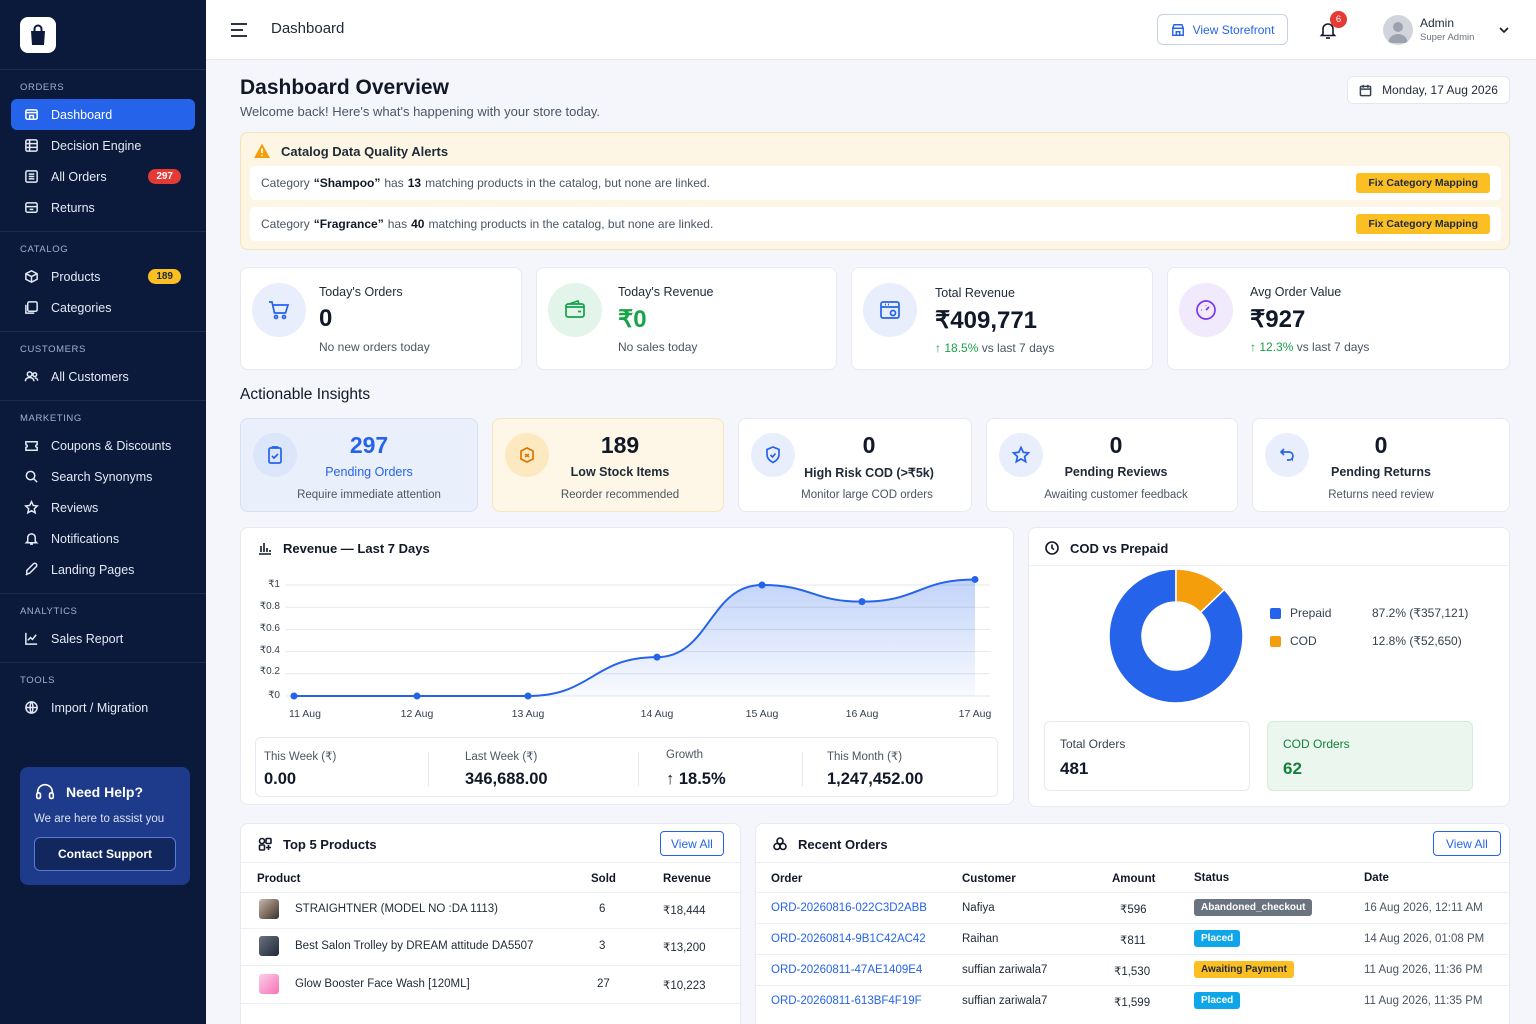  Describe the element at coordinates (103, 207) in the screenshot. I see `sidebar-item-returns: Returns` at that location.